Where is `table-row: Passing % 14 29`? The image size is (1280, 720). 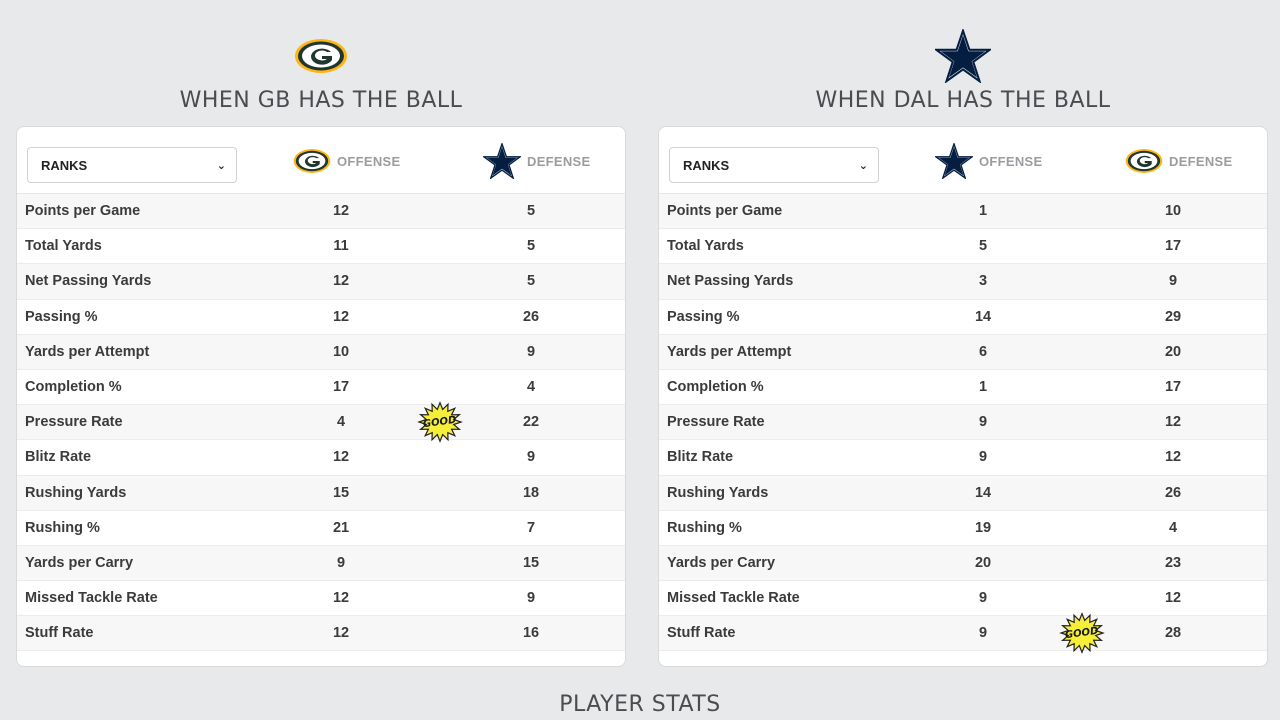 table-row: Passing % 14 29 is located at coordinates (963, 317).